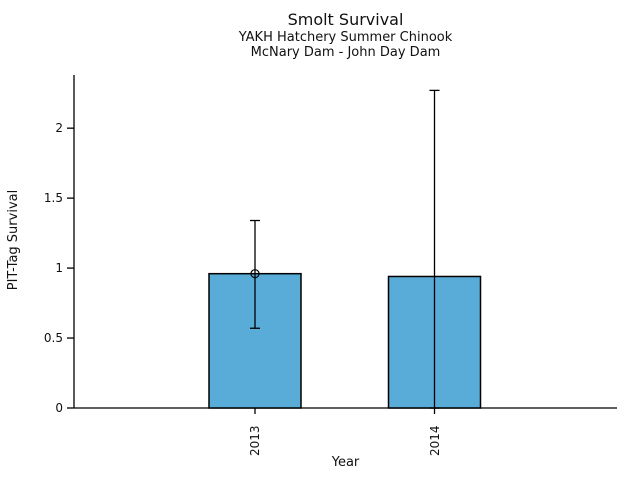 This screenshot has width=640, height=480. I want to click on y-tick-label: 1.5, so click(53, 198).